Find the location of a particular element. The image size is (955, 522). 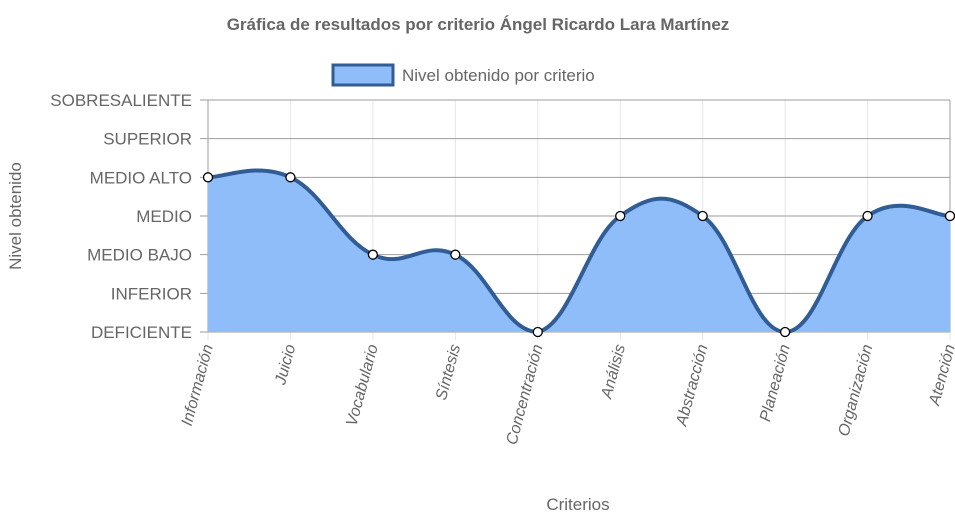

y-tick-label: MEDIO ALTO is located at coordinates (141, 177).